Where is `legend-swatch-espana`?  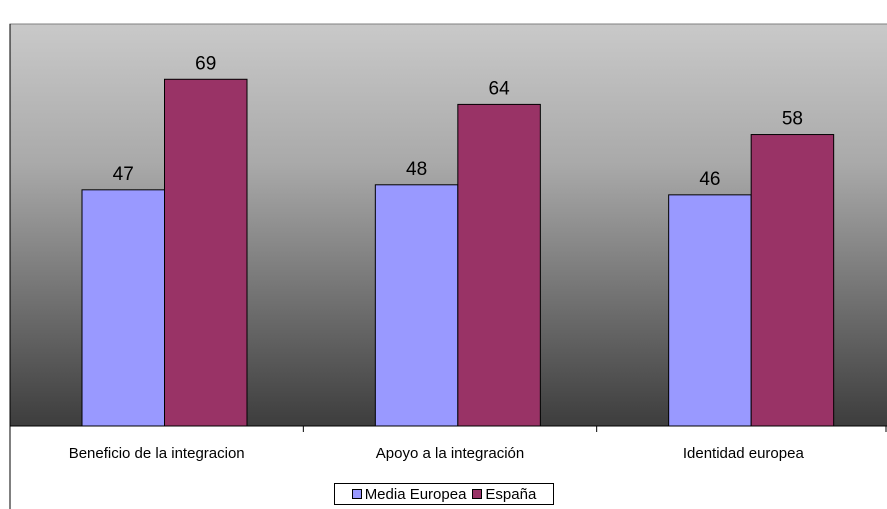
legend-swatch-espana is located at coordinates (477, 494).